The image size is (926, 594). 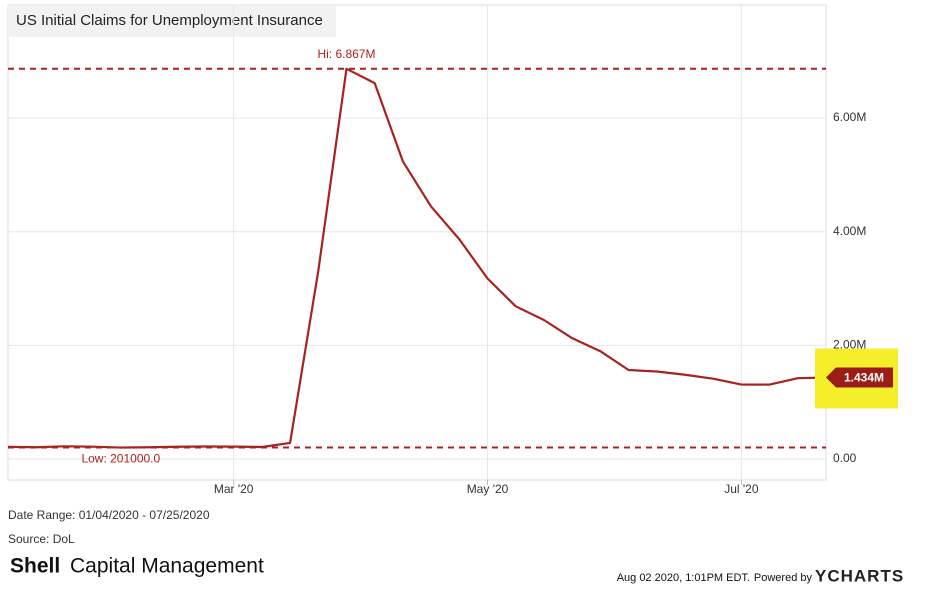 What do you see at coordinates (346, 54) in the screenshot?
I see `hi-label: Hi: 6.867M` at bounding box center [346, 54].